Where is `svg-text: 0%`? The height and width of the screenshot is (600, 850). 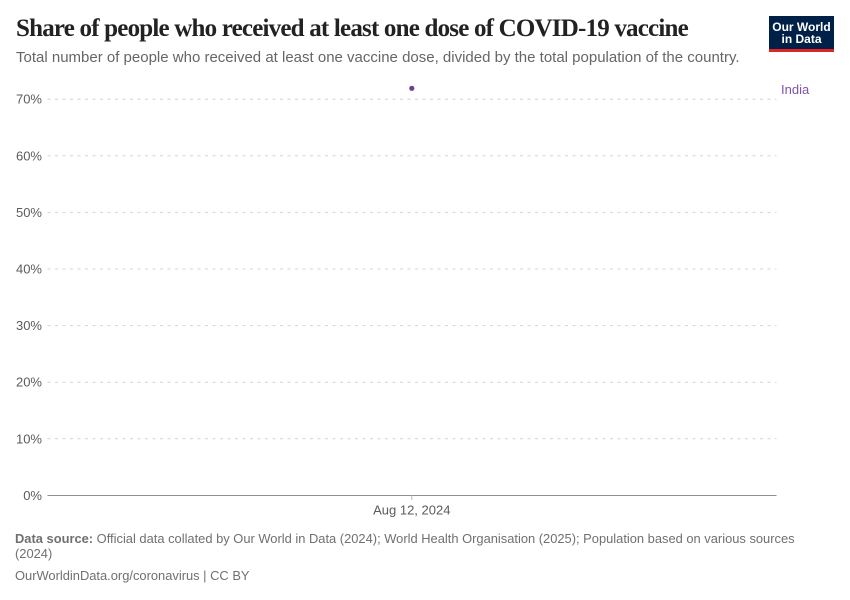 svg-text: 0% is located at coordinates (32, 495).